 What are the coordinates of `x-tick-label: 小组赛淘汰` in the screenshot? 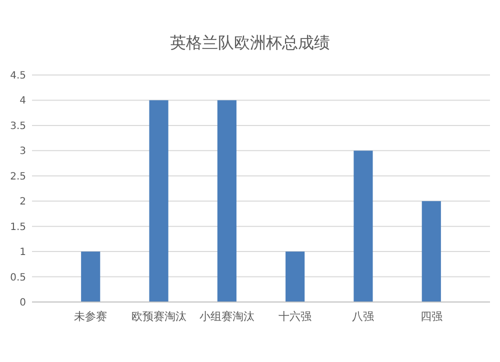 It's located at (226, 316).